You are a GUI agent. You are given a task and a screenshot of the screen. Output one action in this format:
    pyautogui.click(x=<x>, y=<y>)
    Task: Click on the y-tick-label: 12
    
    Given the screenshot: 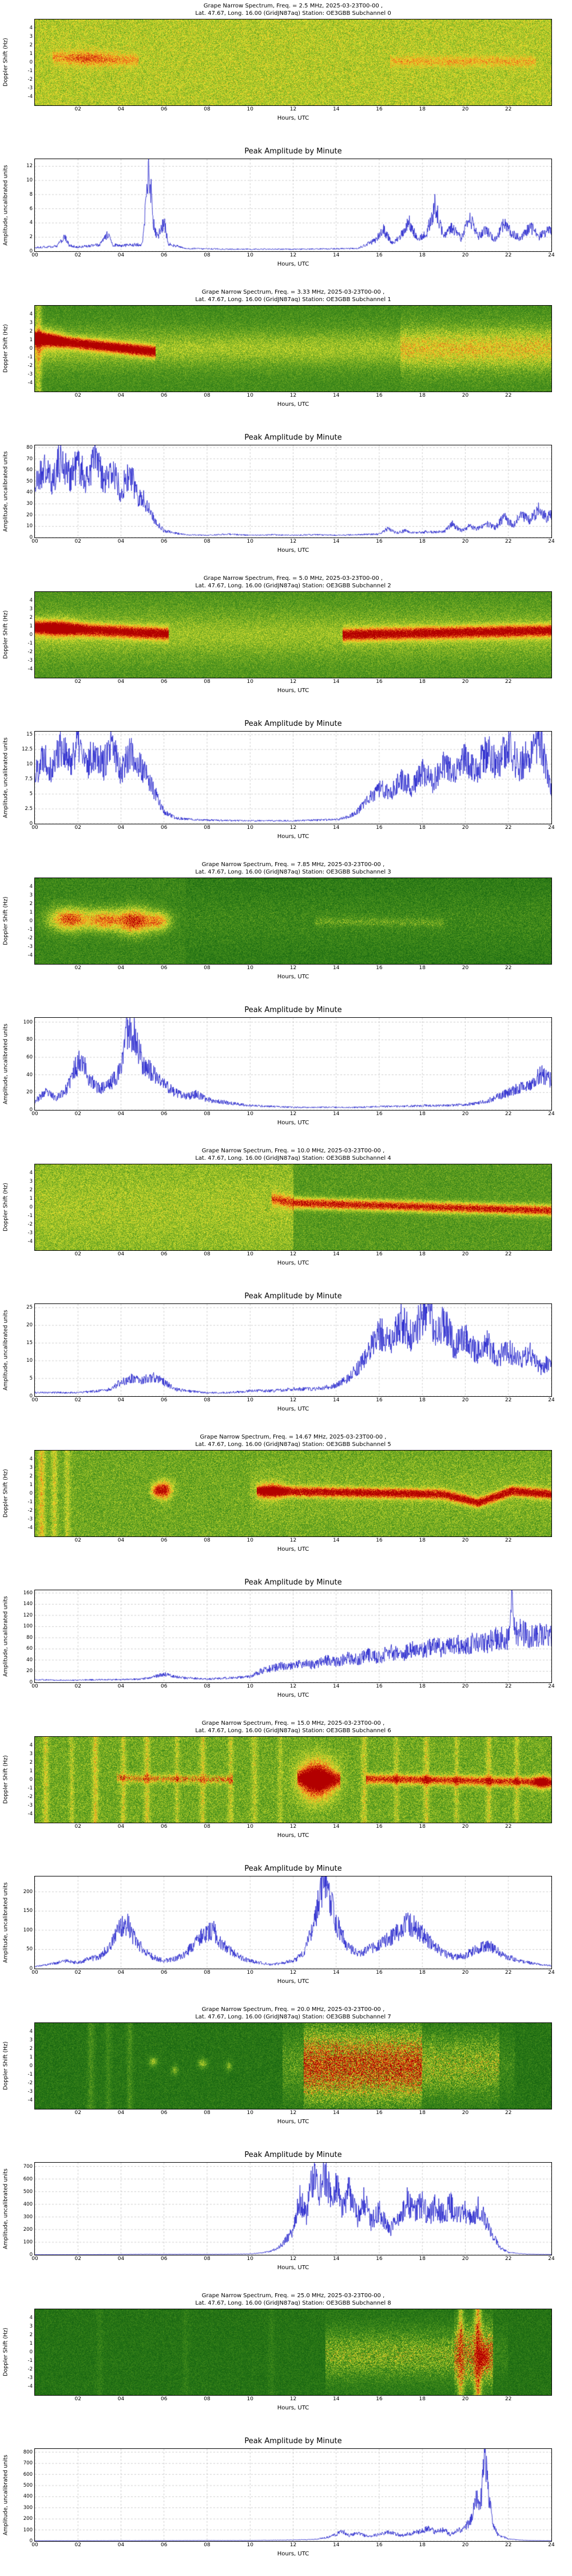 What is the action you would take?
    pyautogui.click(x=29, y=166)
    